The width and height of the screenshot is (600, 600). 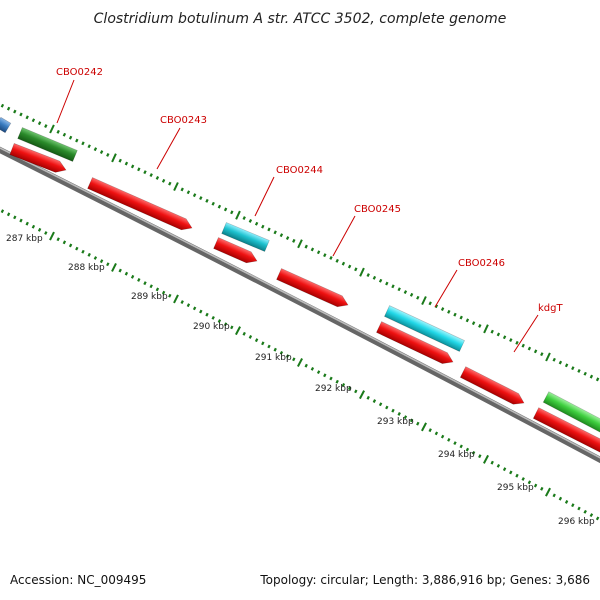 What do you see at coordinates (38, 158) in the screenshot?
I see `feature-red-cbo0242` at bounding box center [38, 158].